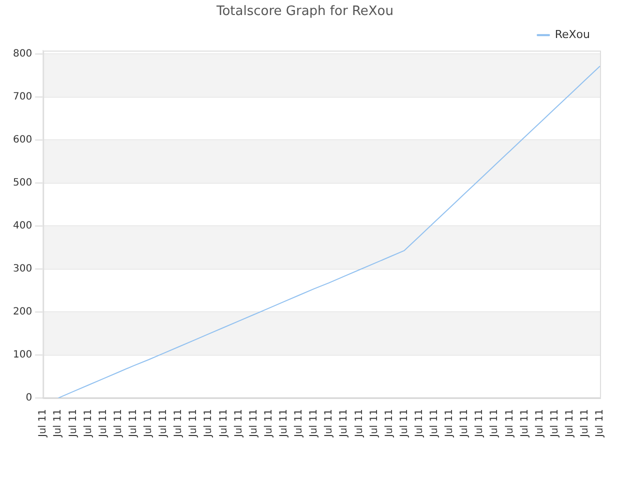 The width and height of the screenshot is (640, 480). What do you see at coordinates (22, 355) in the screenshot?
I see `y-tick-label: 100` at bounding box center [22, 355].